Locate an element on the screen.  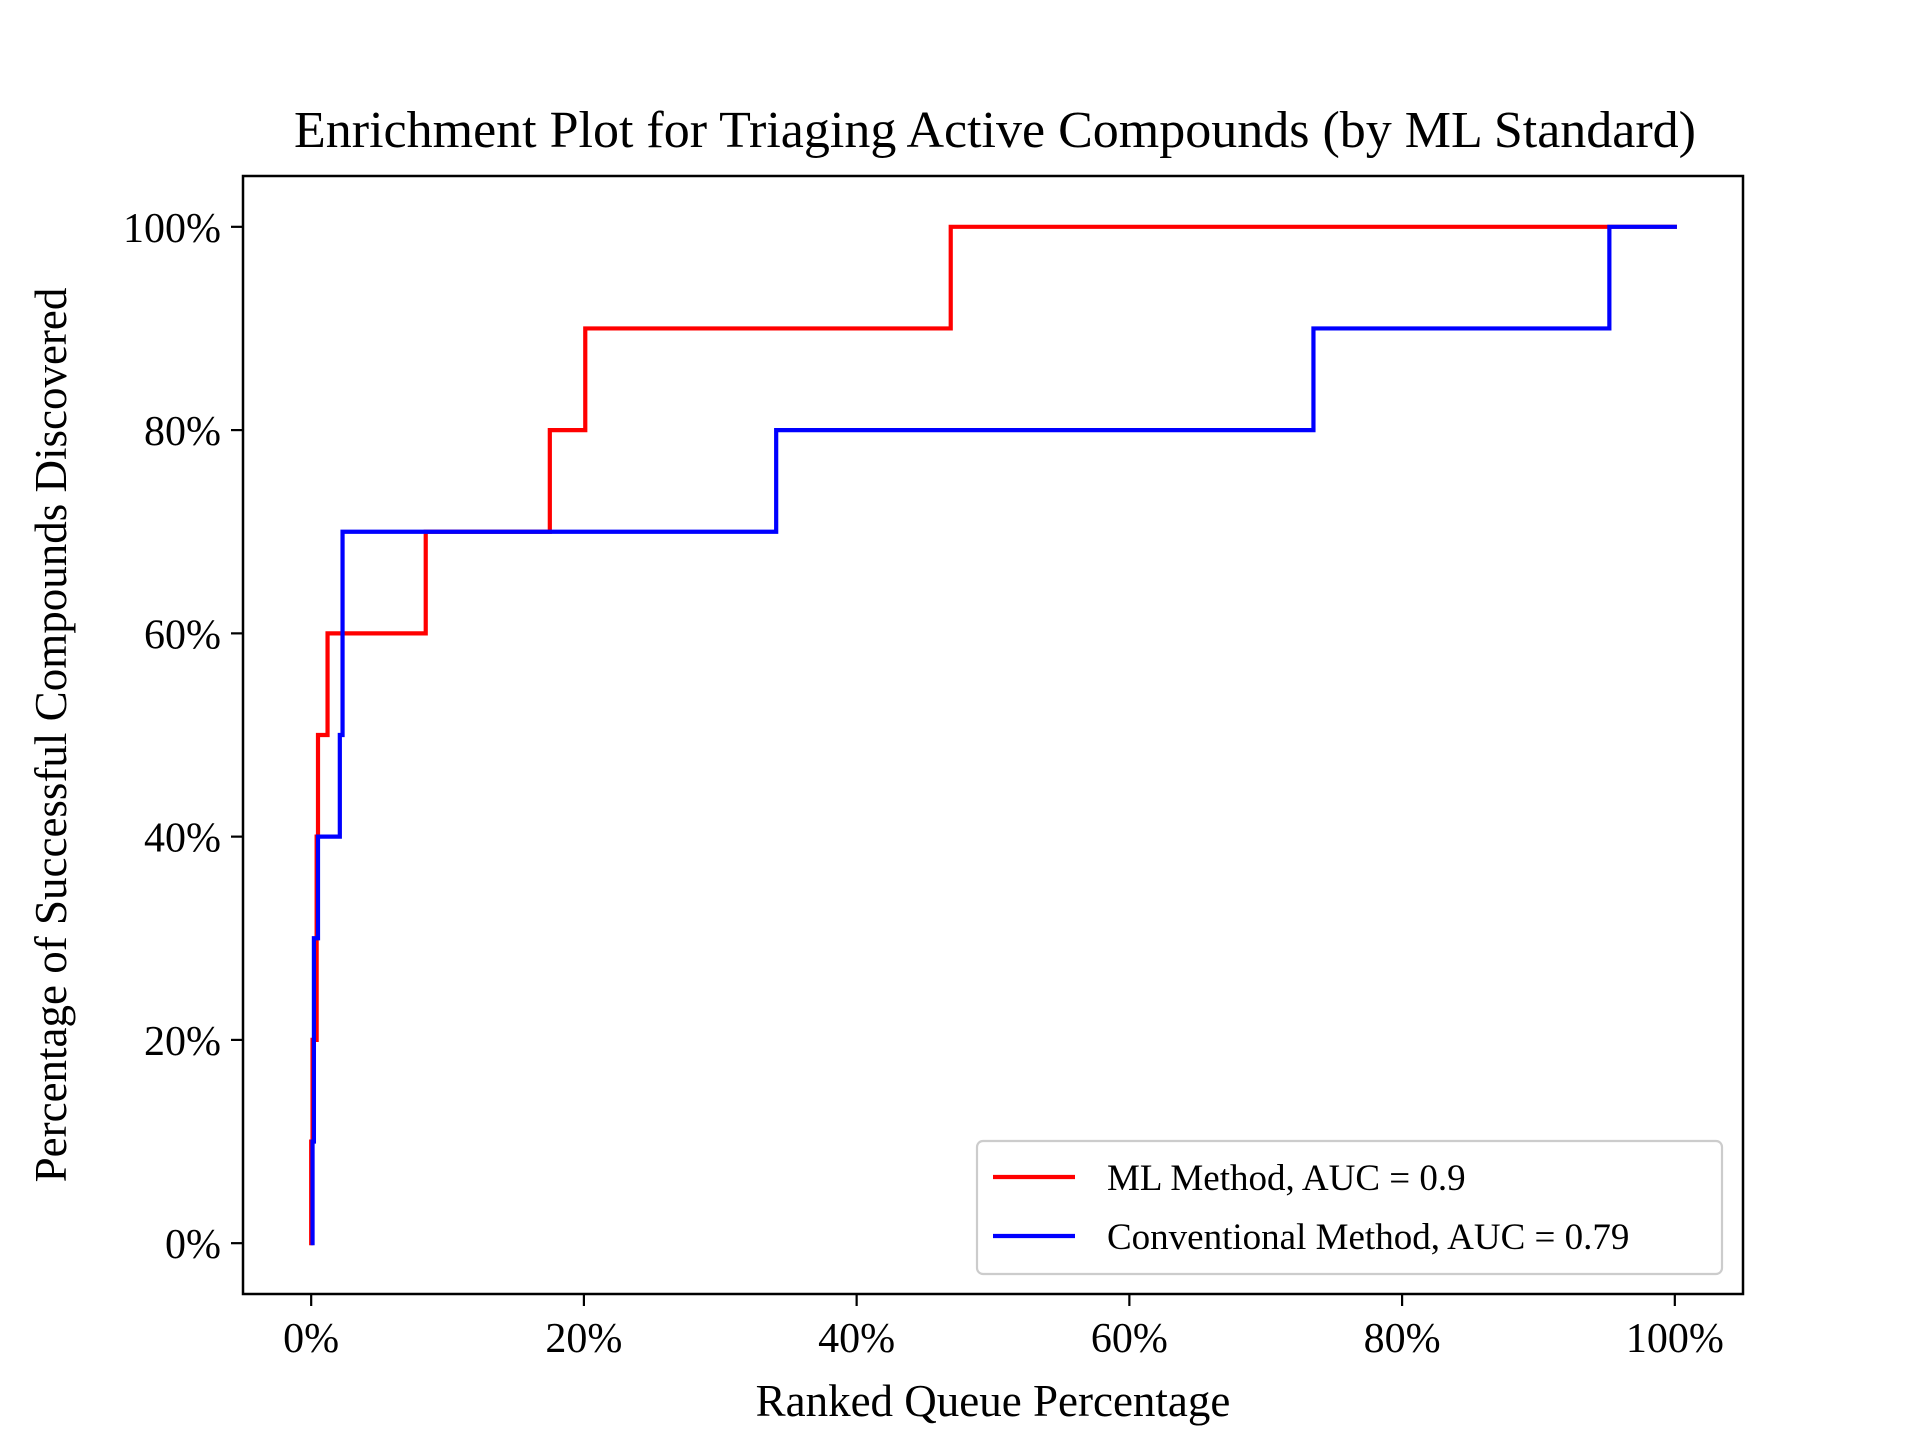
x-tick-label: 20% is located at coordinates (583, 1339).